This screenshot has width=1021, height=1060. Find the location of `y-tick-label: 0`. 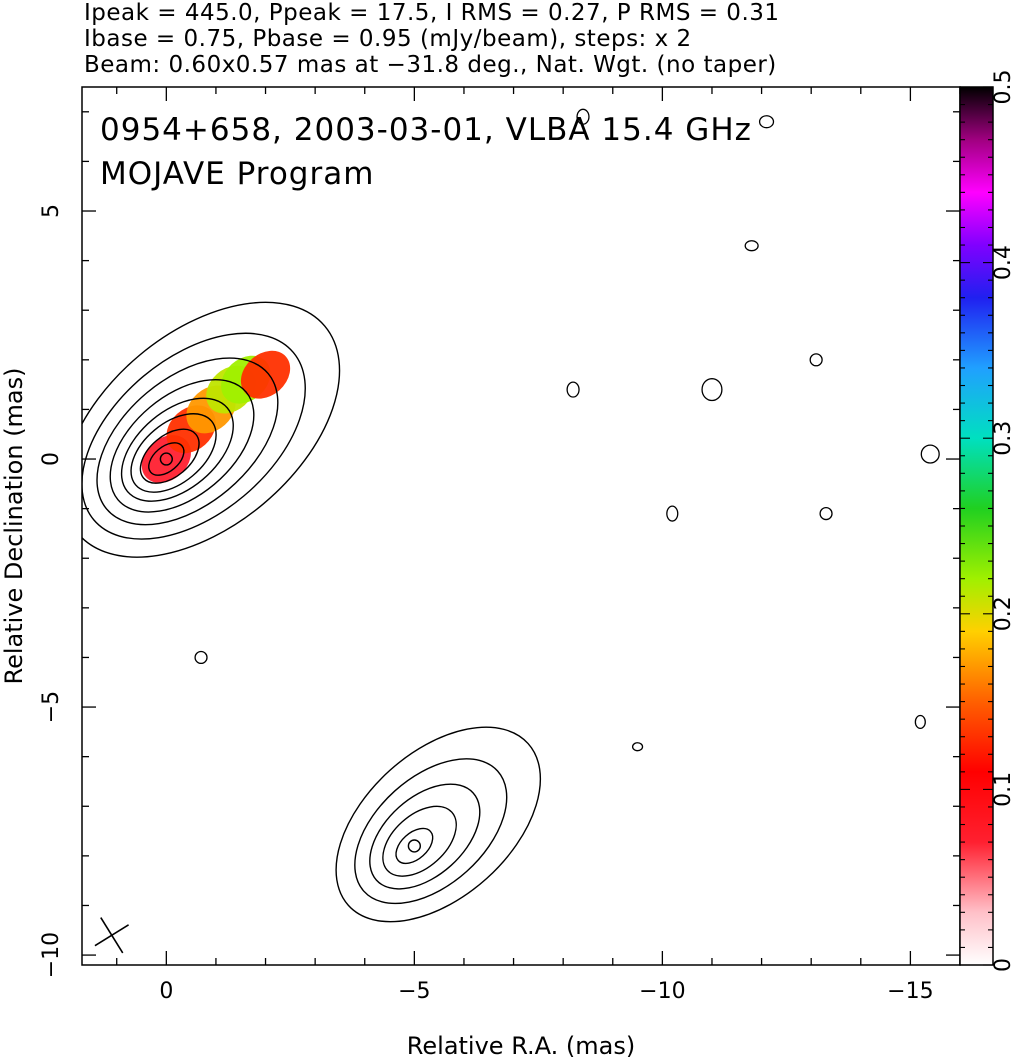

y-tick-label: 0 is located at coordinates (51, 459).